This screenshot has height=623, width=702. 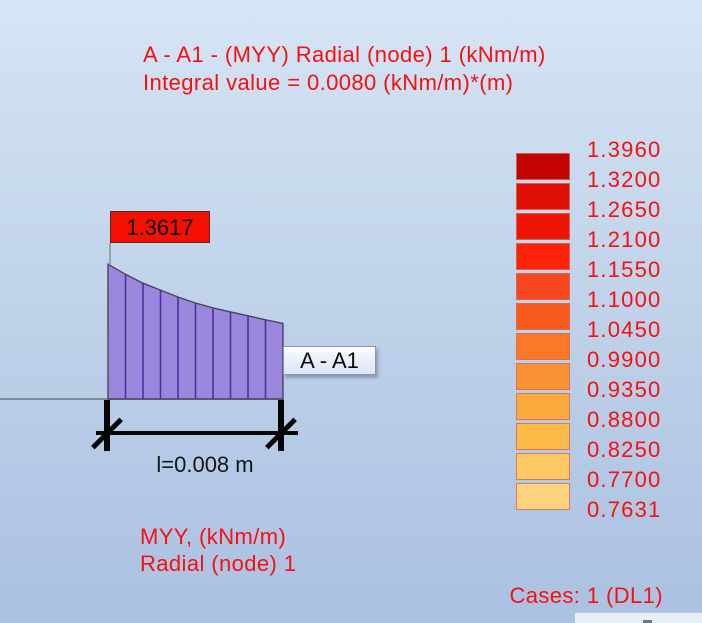 I want to click on legend-value-label: 0.7631, so click(x=624, y=509).